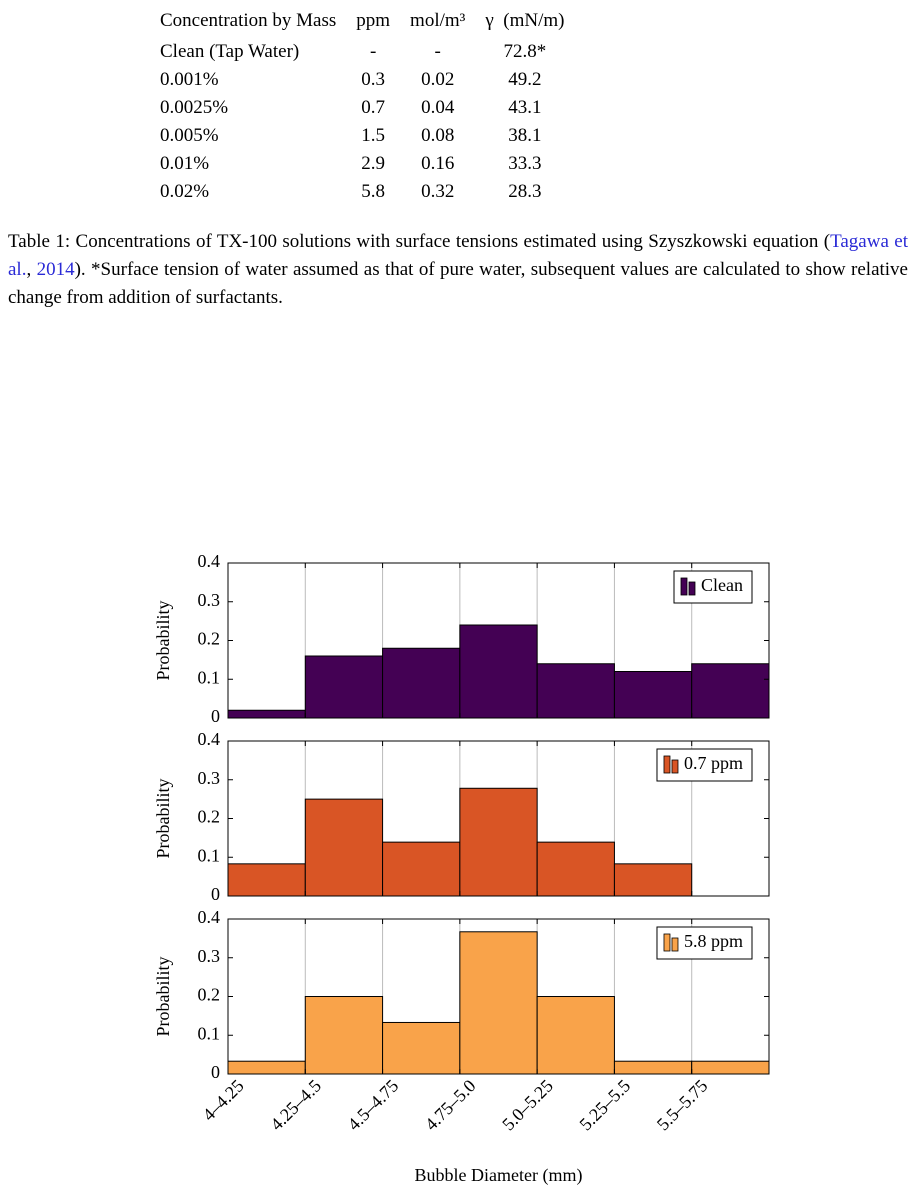  Describe the element at coordinates (438, 79) in the screenshot. I see `table-cell: 0.02` at that location.